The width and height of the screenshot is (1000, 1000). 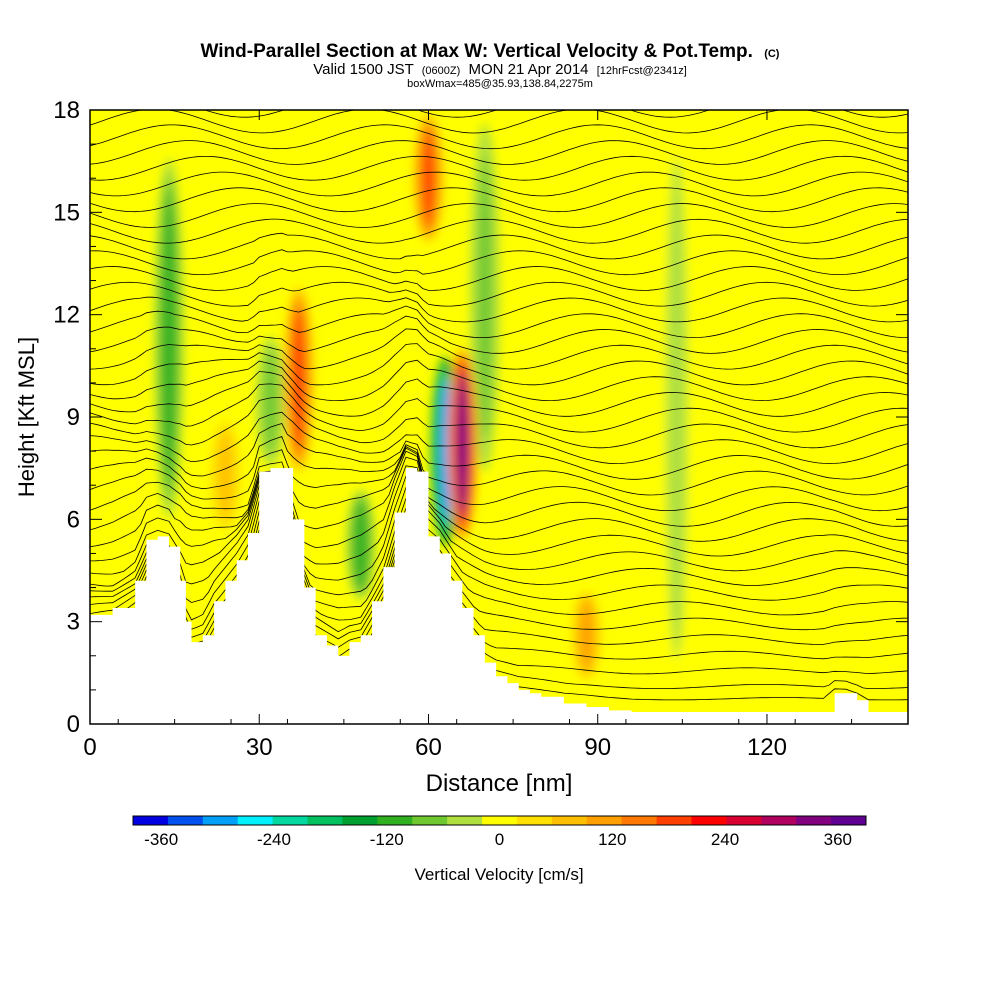 What do you see at coordinates (73, 519) in the screenshot?
I see `y-tick-label: 6` at bounding box center [73, 519].